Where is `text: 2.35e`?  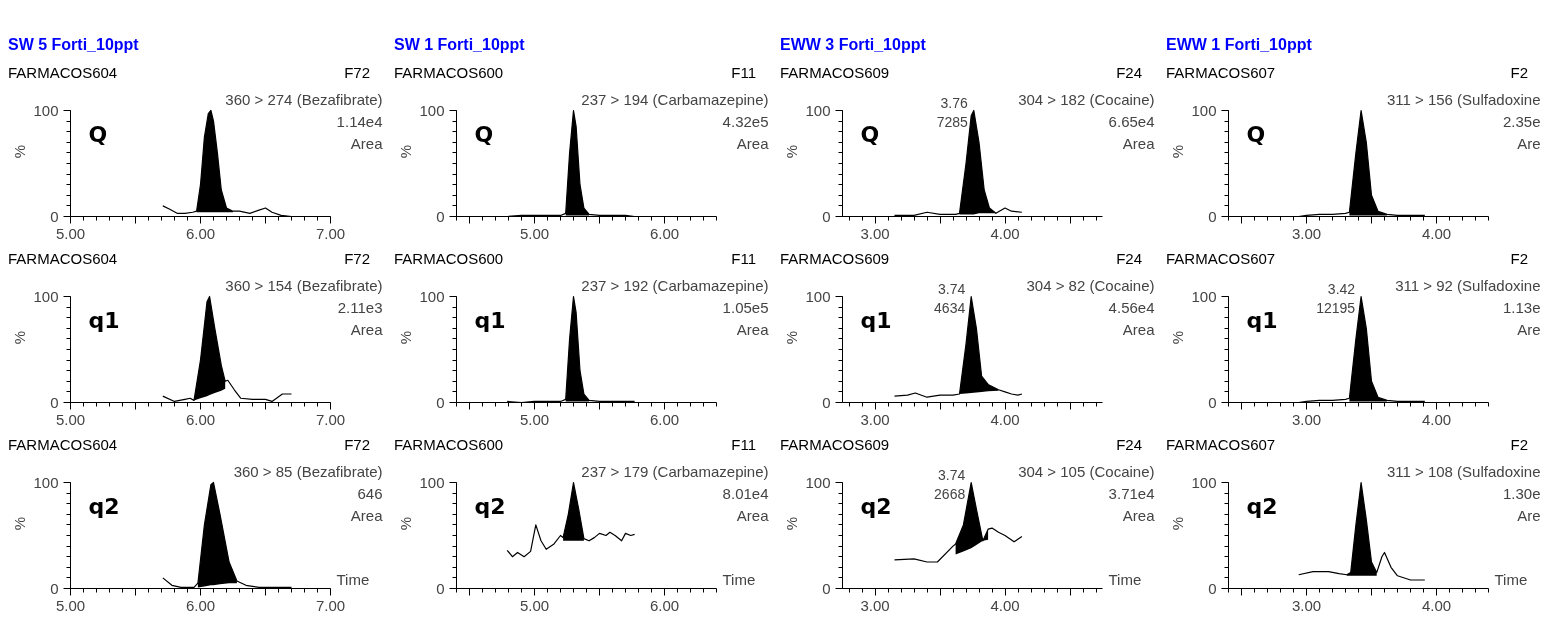
text: 2.35e is located at coordinates (1521, 121).